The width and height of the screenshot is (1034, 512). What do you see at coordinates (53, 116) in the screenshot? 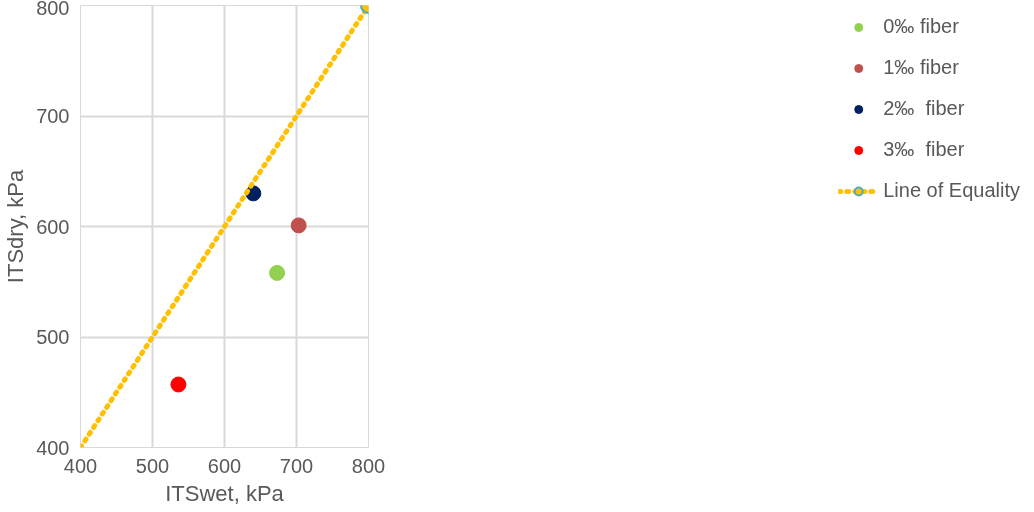
I see `y-tick-label: 700` at bounding box center [53, 116].